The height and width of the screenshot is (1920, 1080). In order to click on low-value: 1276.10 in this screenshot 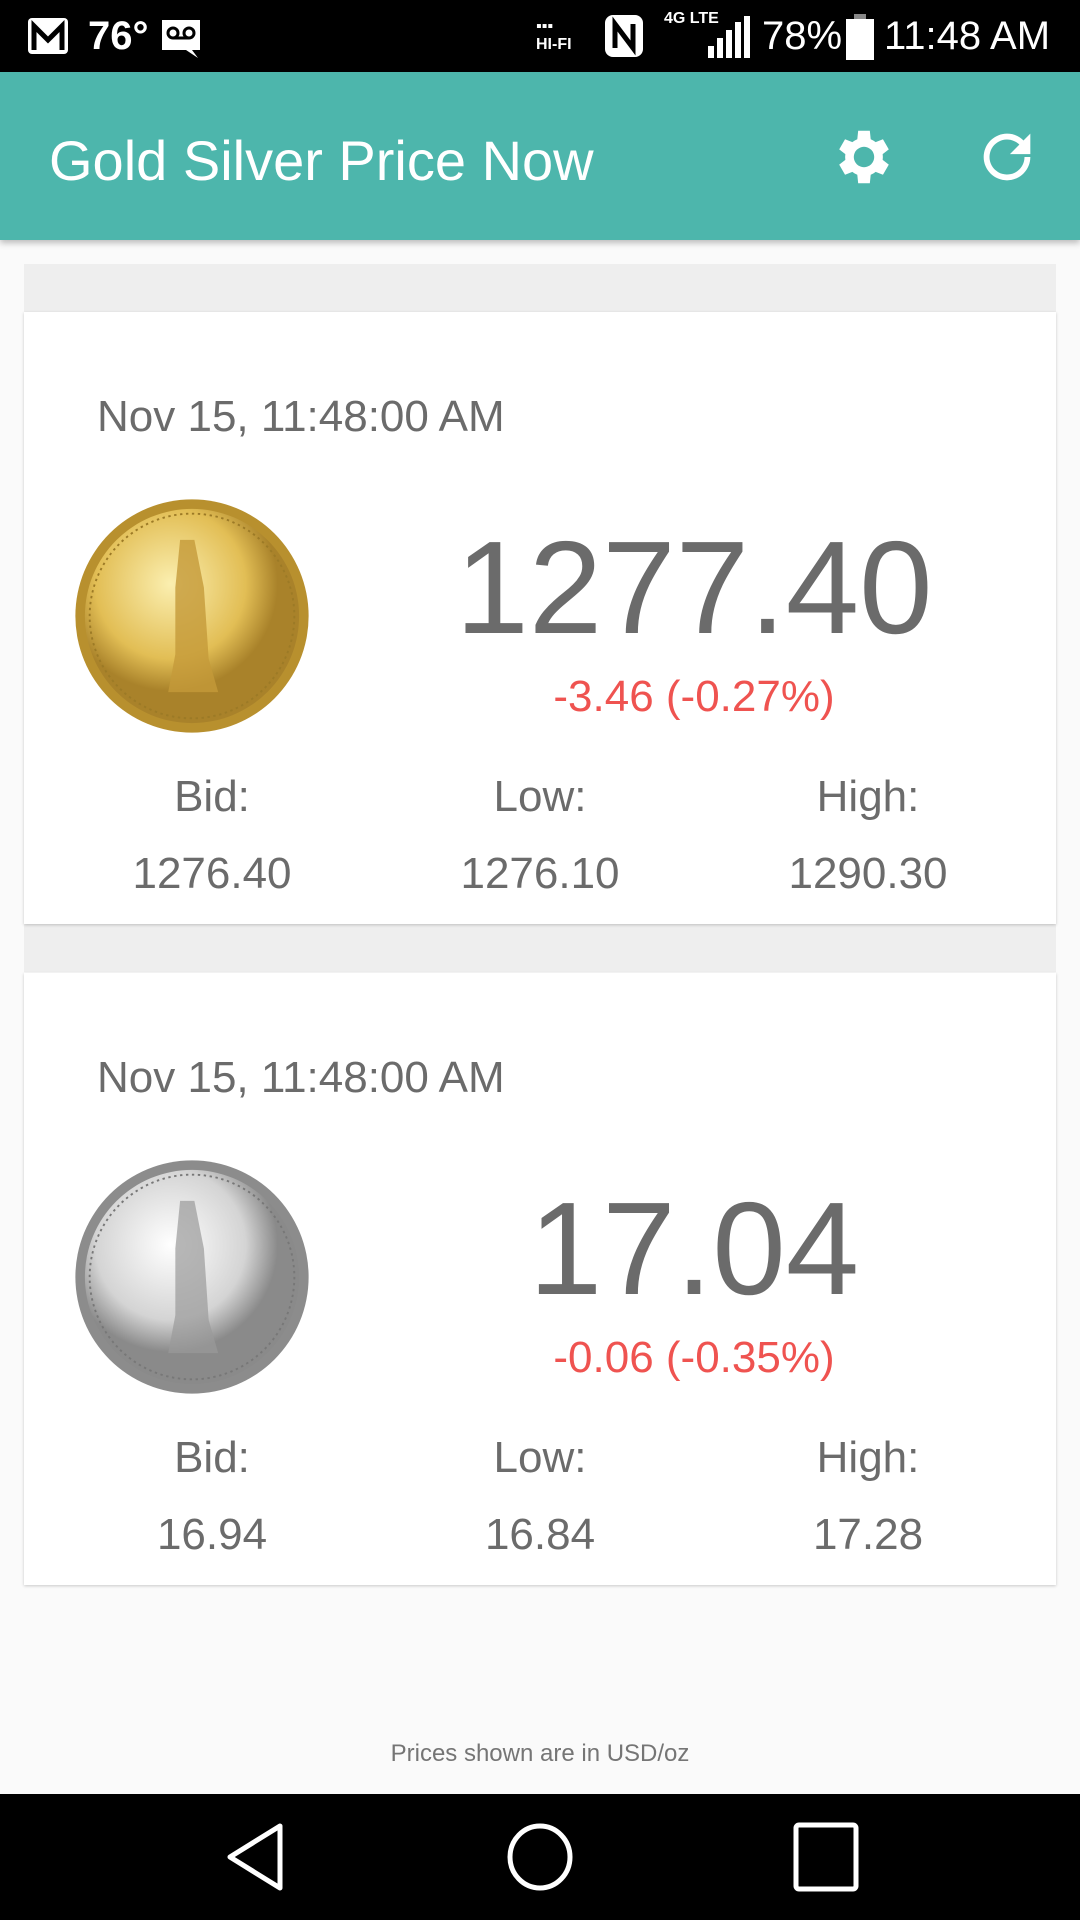, I will do `click(540, 873)`.